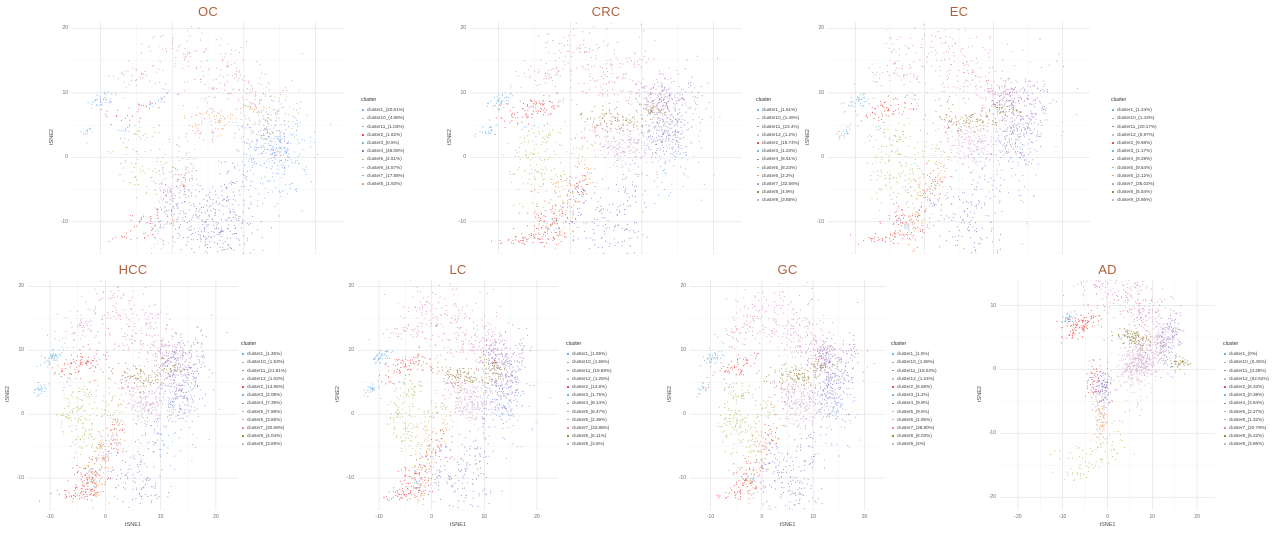 The image size is (1280, 544). I want to click on legend-item: cluster2_(14.95%), so click(263, 387).